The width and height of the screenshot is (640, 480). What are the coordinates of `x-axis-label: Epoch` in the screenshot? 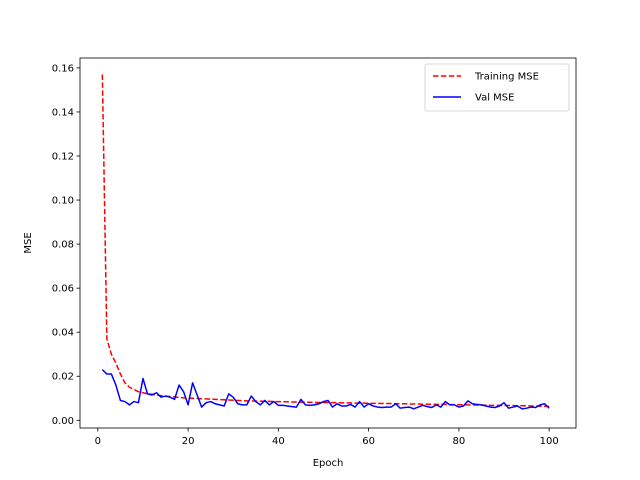 It's located at (328, 463).